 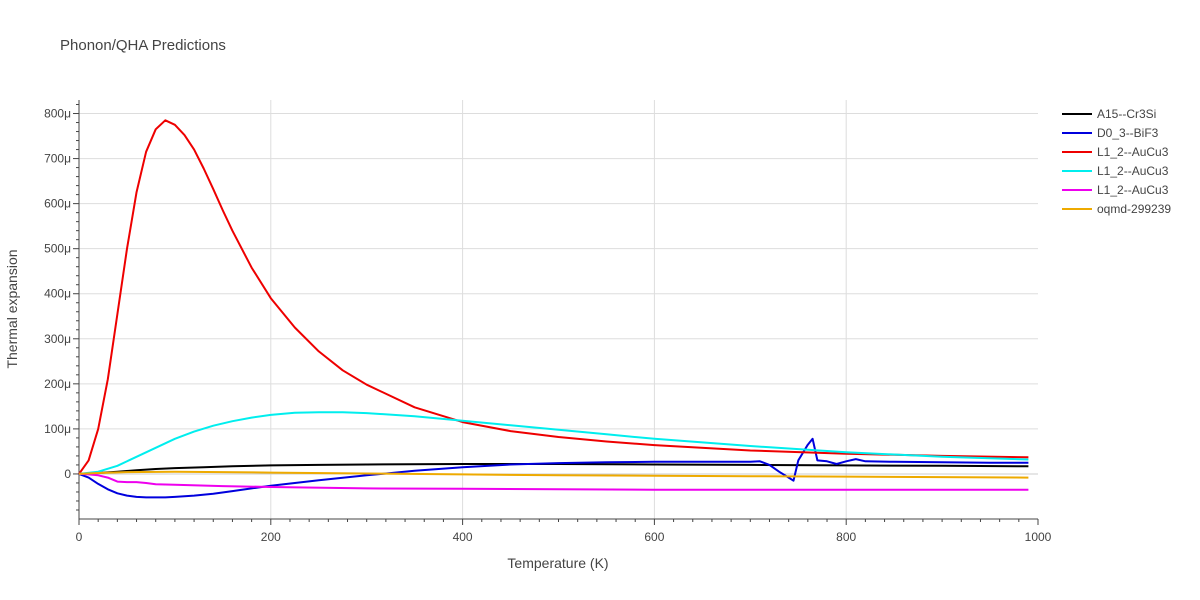 What do you see at coordinates (654, 537) in the screenshot?
I see `x-tick-label: 600` at bounding box center [654, 537].